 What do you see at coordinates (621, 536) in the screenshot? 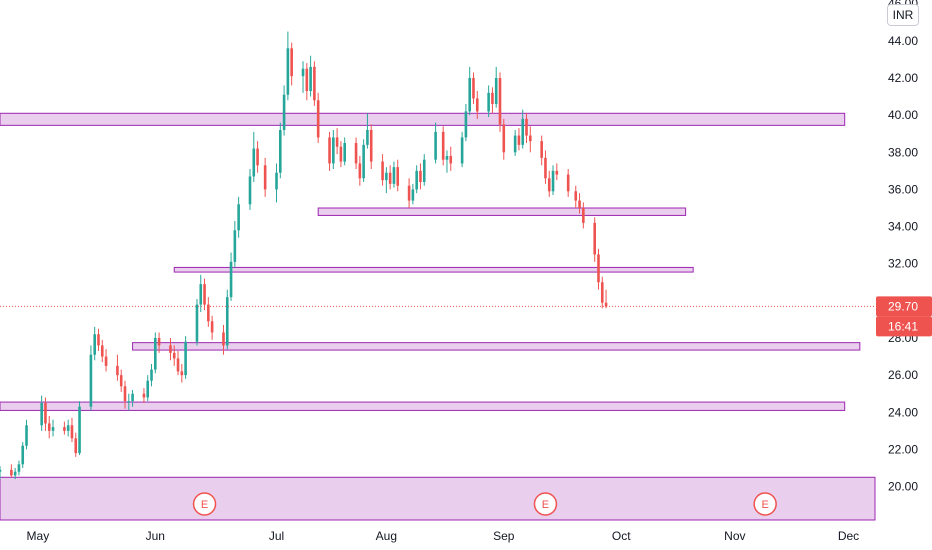
I see `x-tick-label: Oct` at bounding box center [621, 536].